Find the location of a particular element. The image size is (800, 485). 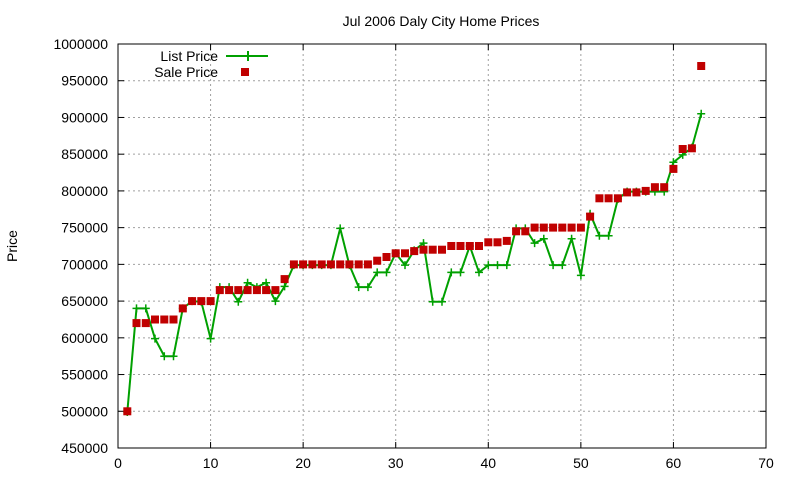

y-tick-label: 500000 is located at coordinates (84, 411).